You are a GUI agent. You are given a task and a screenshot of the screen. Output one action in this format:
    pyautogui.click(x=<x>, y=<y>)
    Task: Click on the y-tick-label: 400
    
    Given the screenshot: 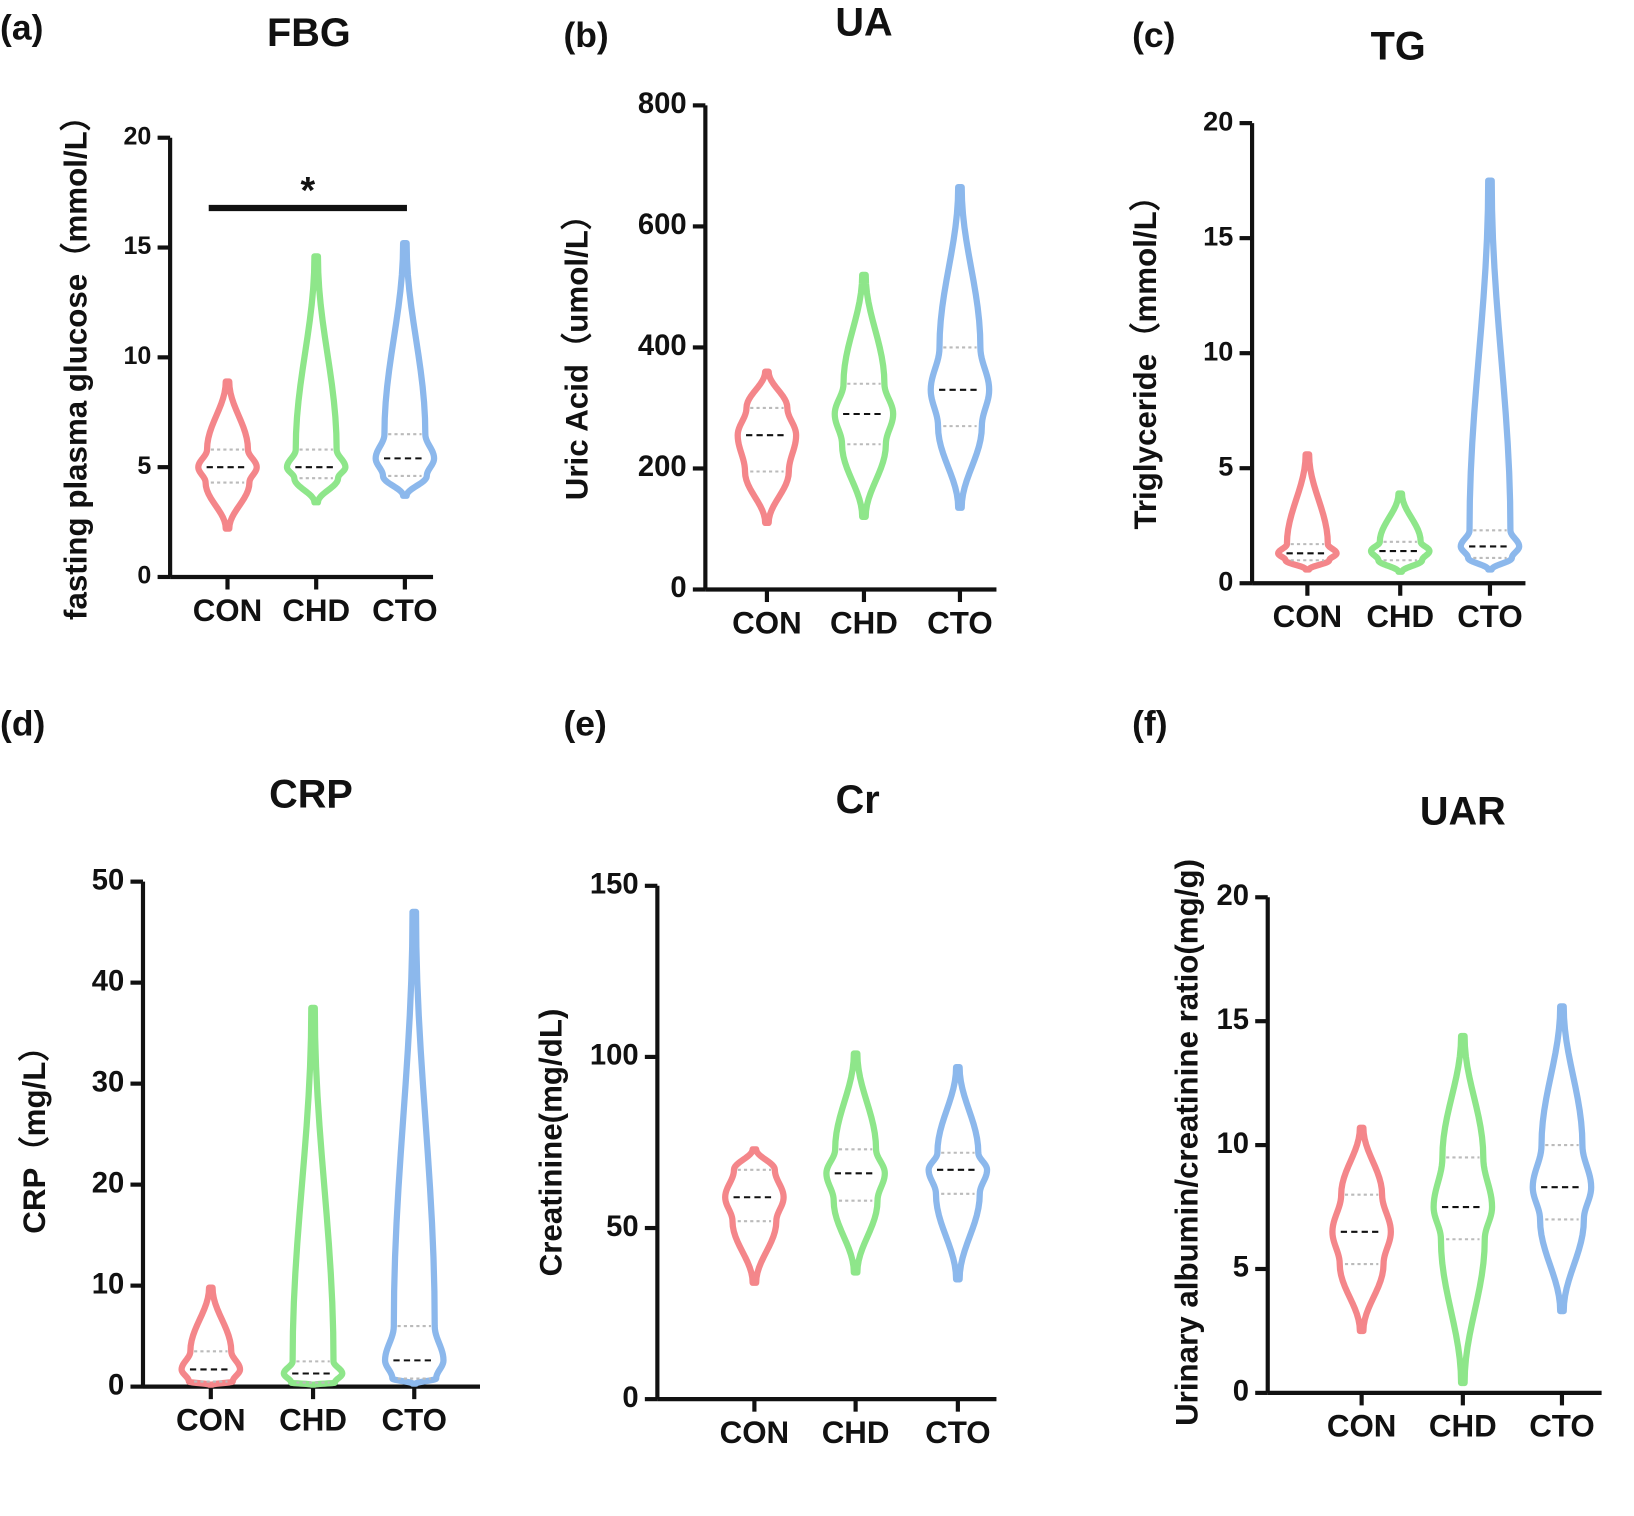 What is the action you would take?
    pyautogui.click(x=662, y=346)
    